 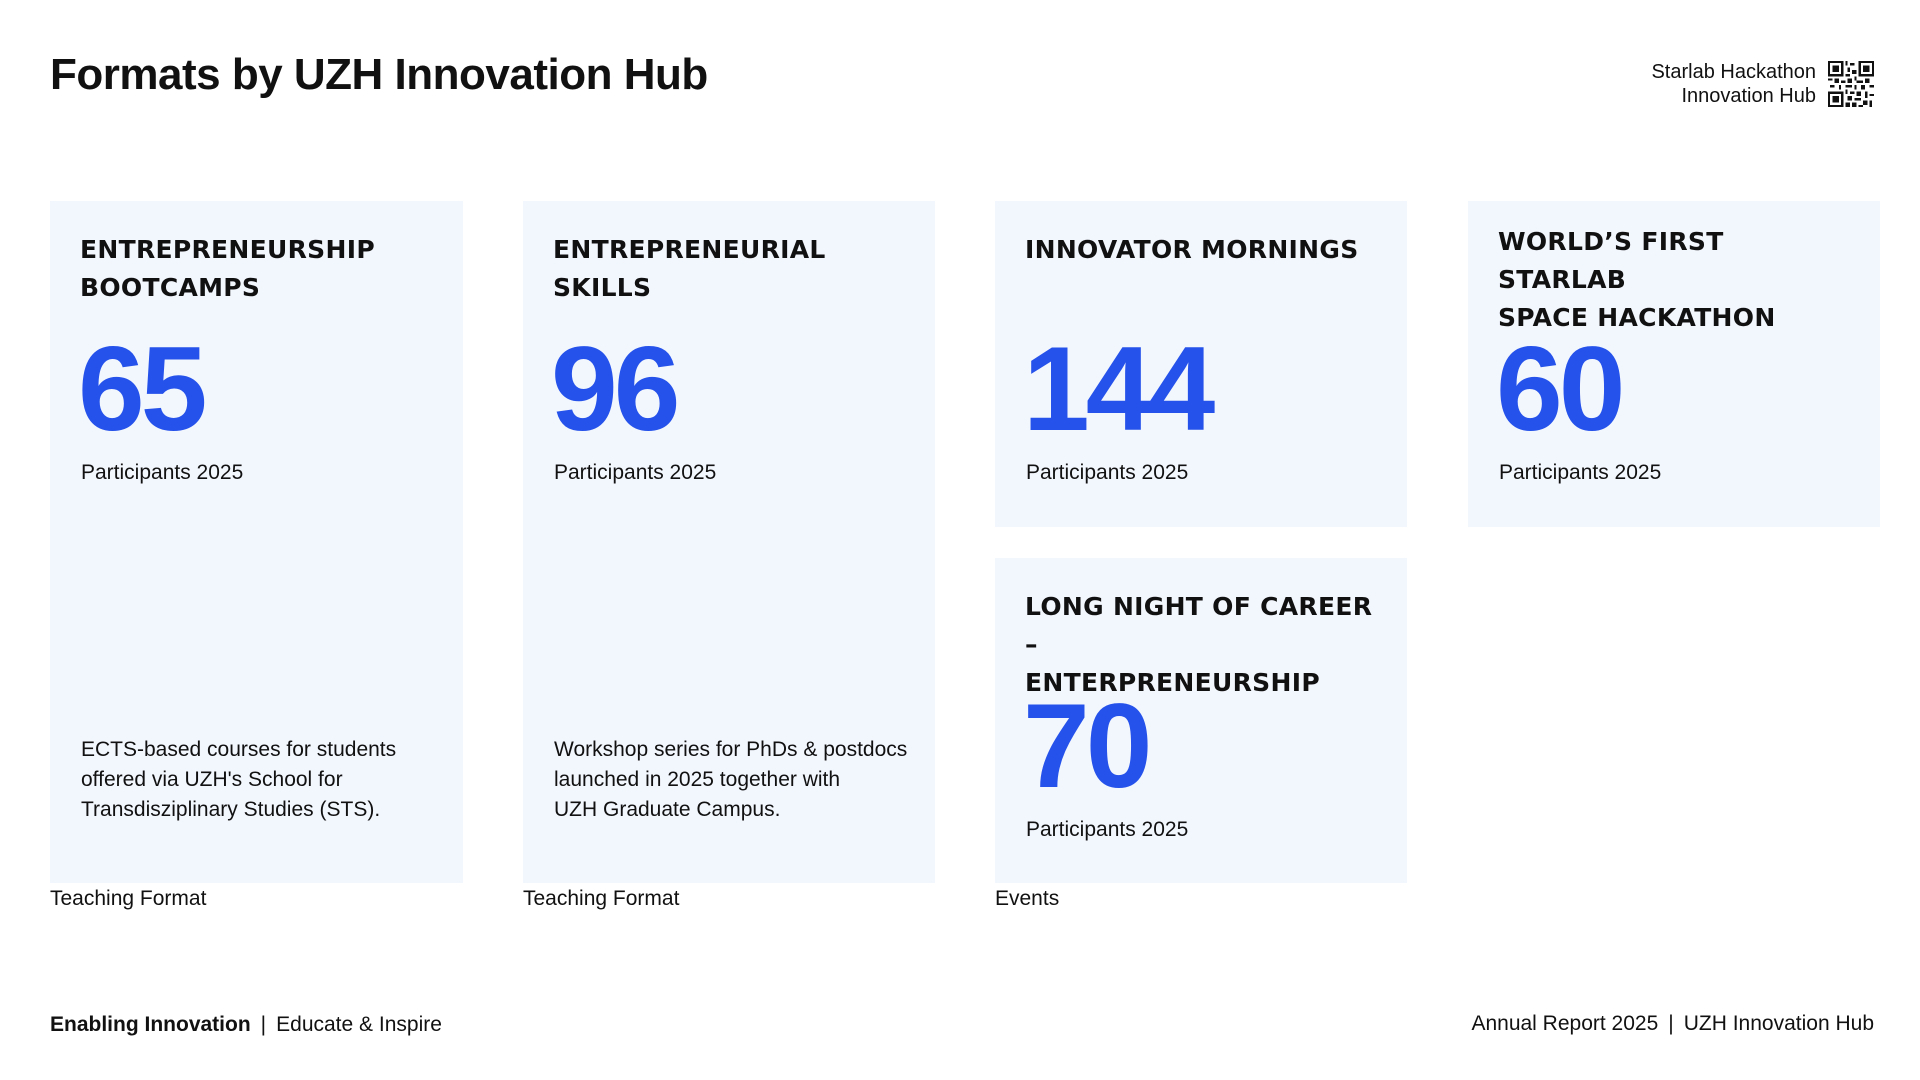 I want to click on card-title-line: BOOTCAMPS, so click(x=170, y=287).